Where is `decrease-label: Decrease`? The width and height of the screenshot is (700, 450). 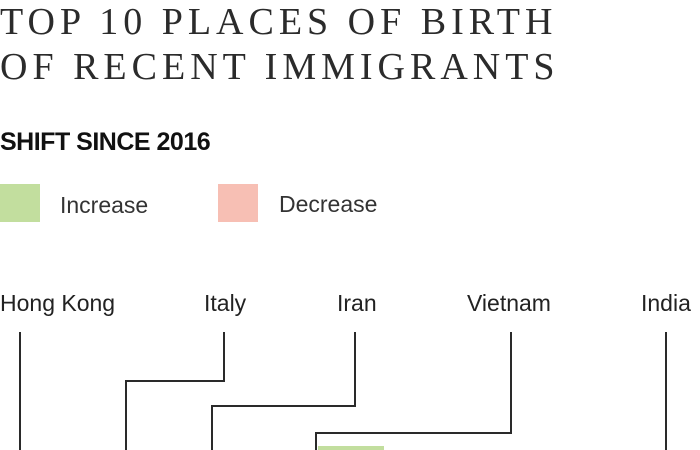
decrease-label: Decrease is located at coordinates (328, 204).